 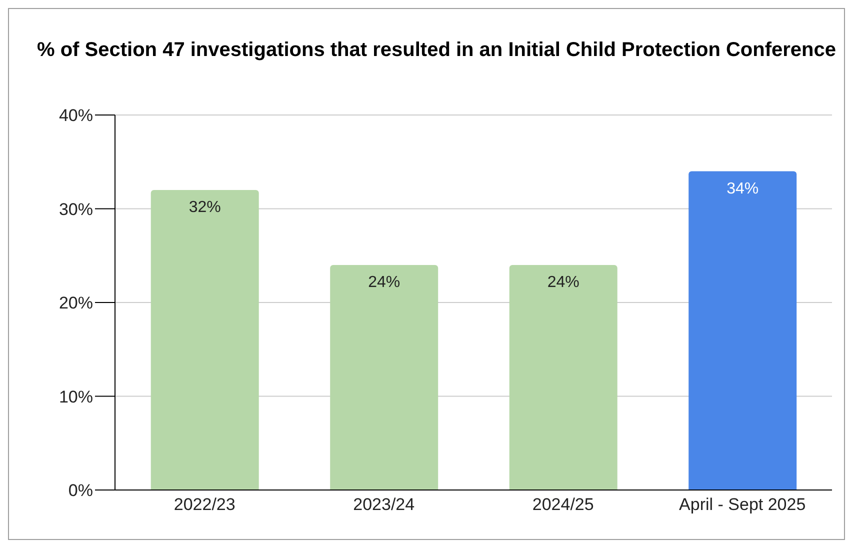 What do you see at coordinates (563, 504) in the screenshot?
I see `x-tick-label: 2024/25` at bounding box center [563, 504].